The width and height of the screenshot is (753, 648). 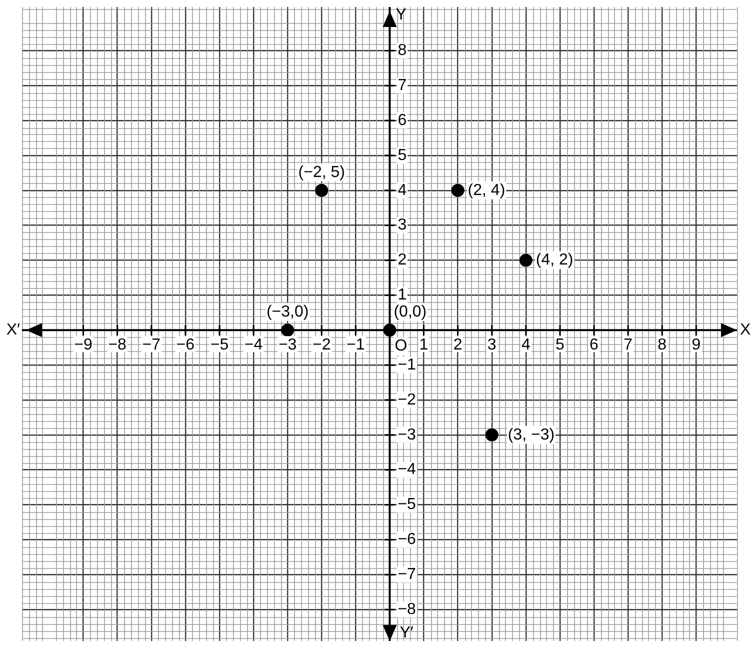 What do you see at coordinates (287, 345) in the screenshot?
I see `x-tick-label: −3` at bounding box center [287, 345].